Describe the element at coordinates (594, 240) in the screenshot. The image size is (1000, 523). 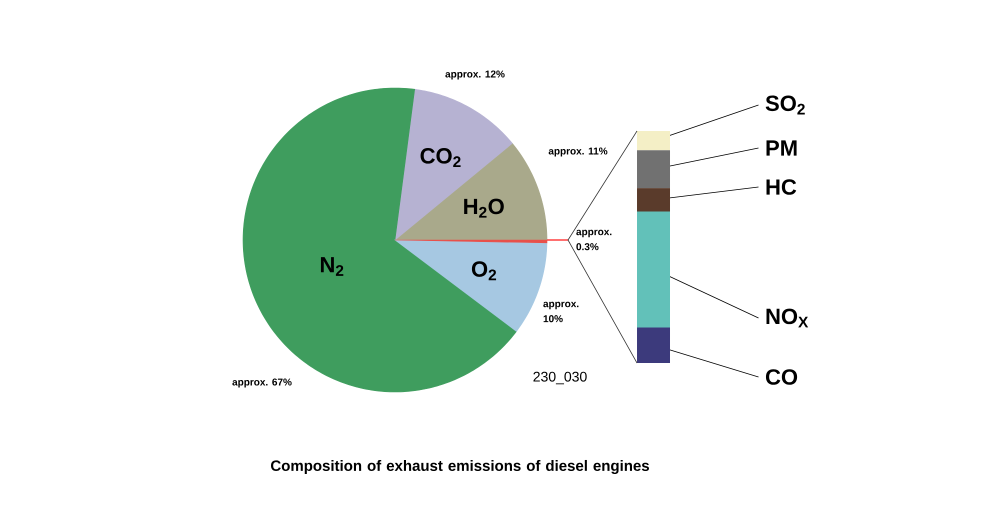
I see `data-label: approx. 0.3%` at that location.